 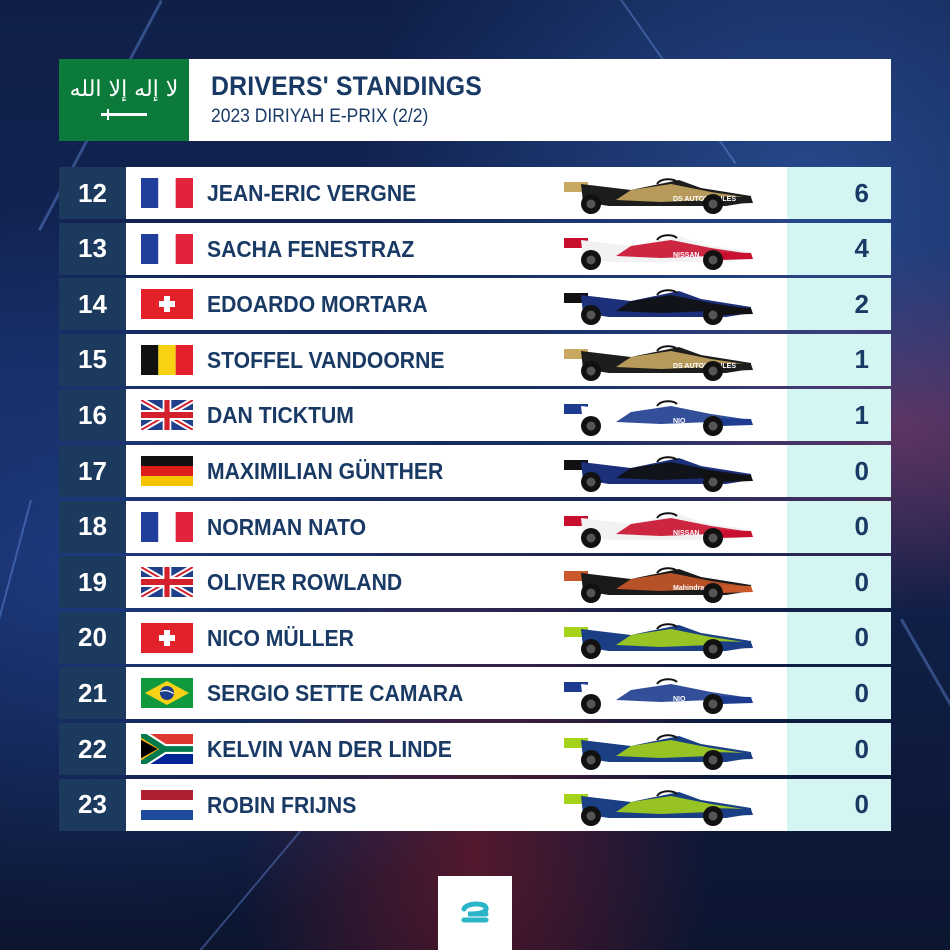 I want to click on position-number: 15, so click(x=92, y=359).